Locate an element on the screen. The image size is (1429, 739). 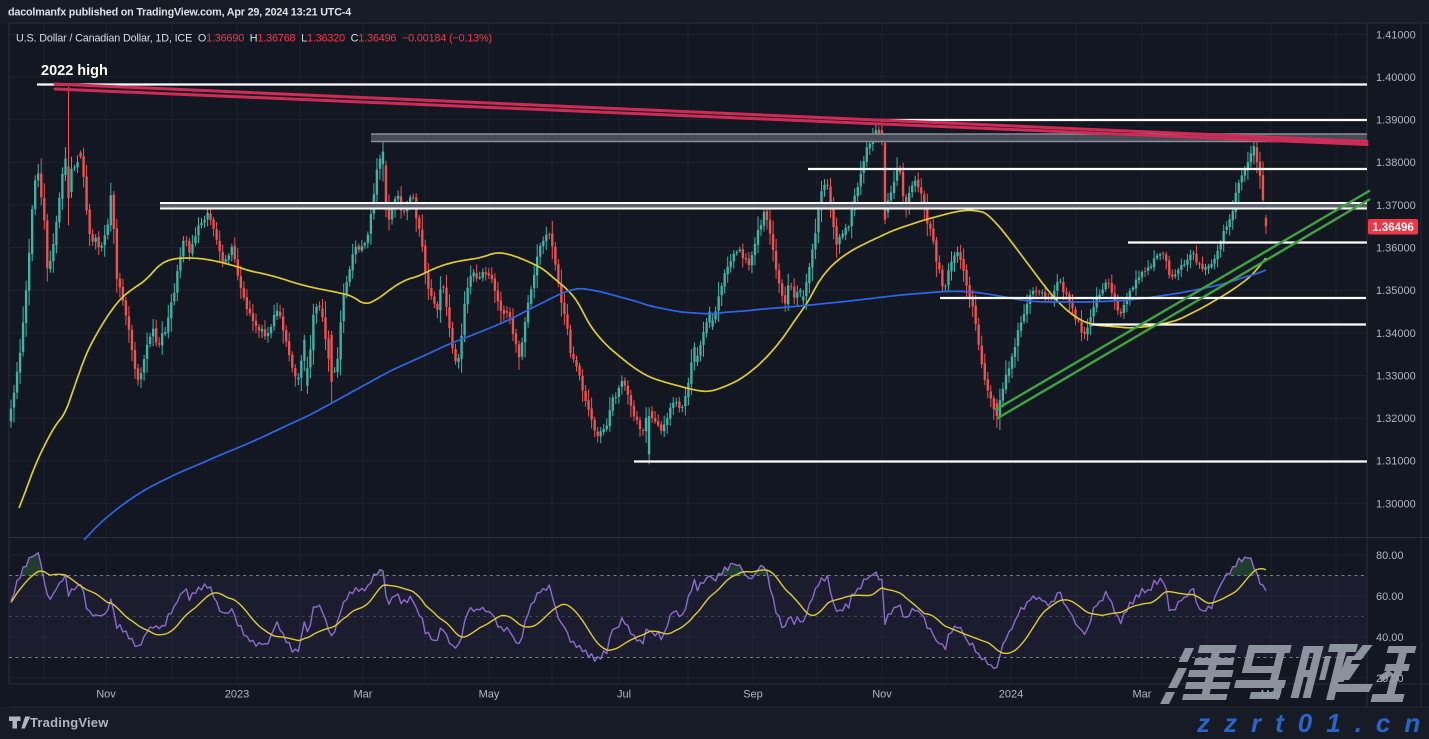
svg-text: Jul is located at coordinates (624, 695).